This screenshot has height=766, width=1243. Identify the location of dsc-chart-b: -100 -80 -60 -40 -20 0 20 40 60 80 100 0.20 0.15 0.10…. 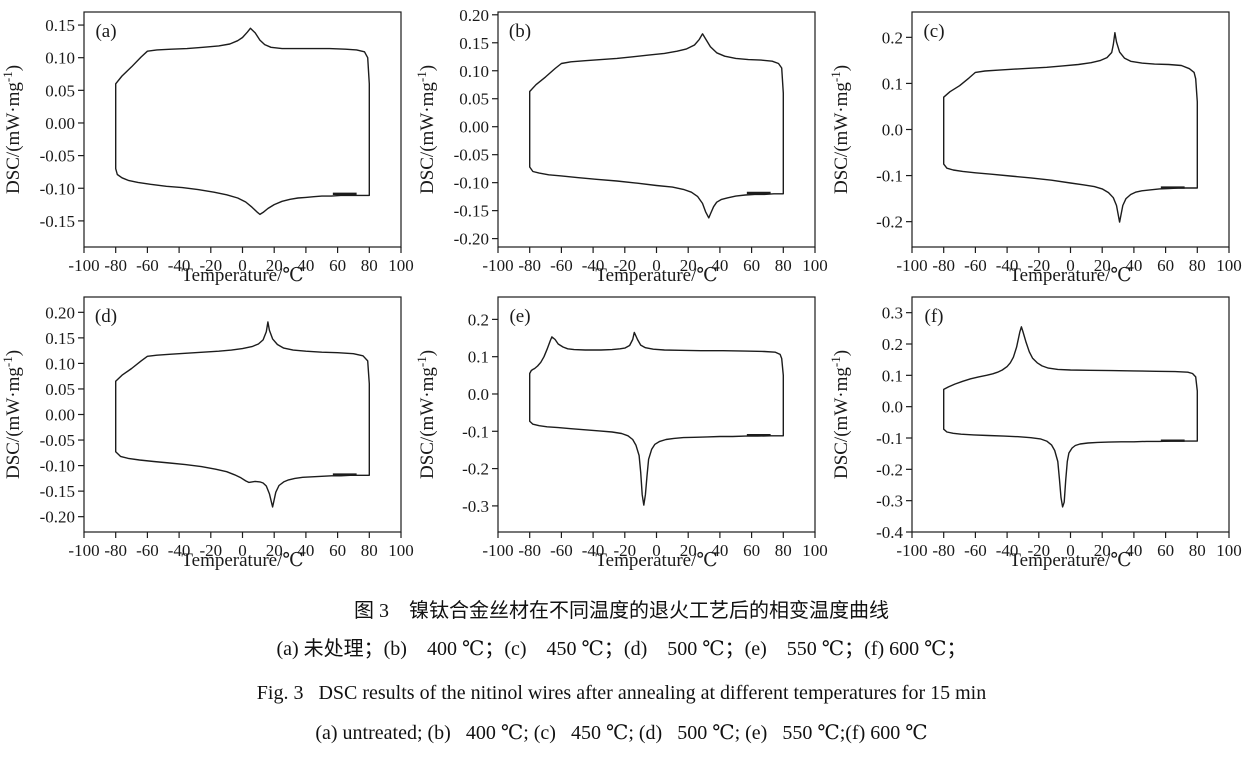
(621, 145).